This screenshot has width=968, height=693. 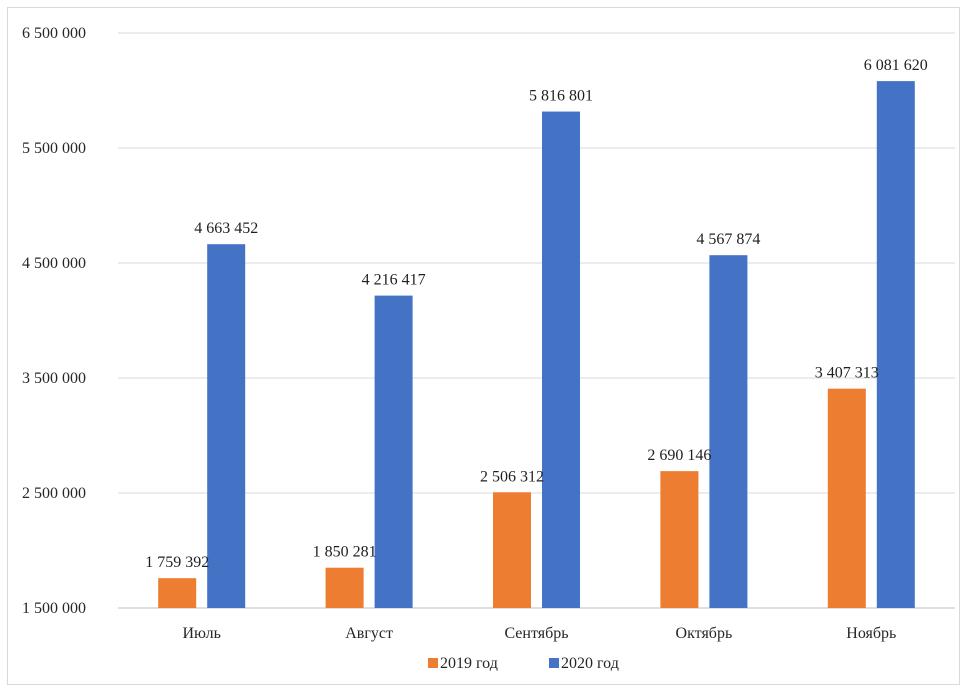 I want to click on data-label: 5 816 801, so click(x=561, y=96).